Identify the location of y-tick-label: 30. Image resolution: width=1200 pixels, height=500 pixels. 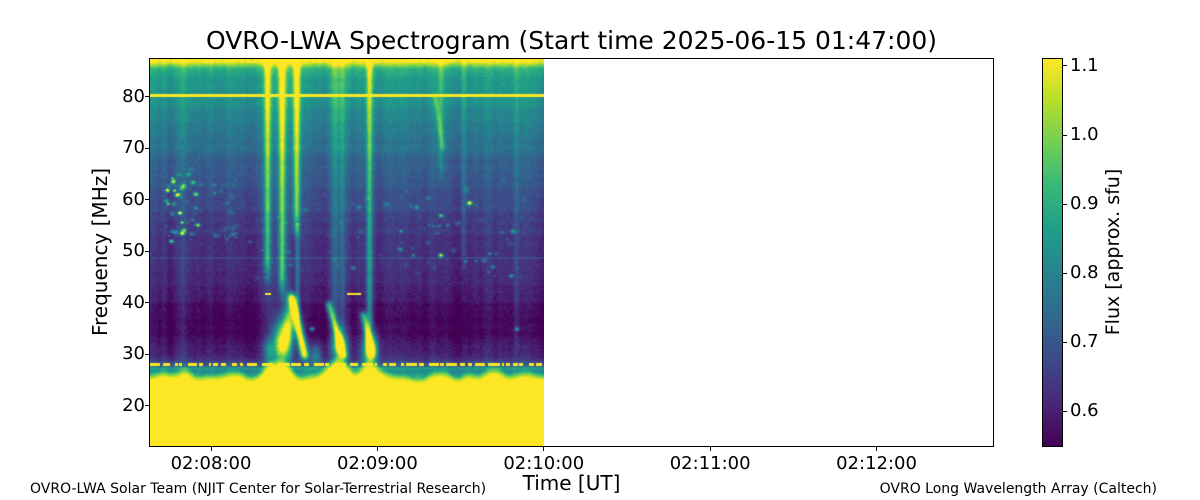
(133, 354).